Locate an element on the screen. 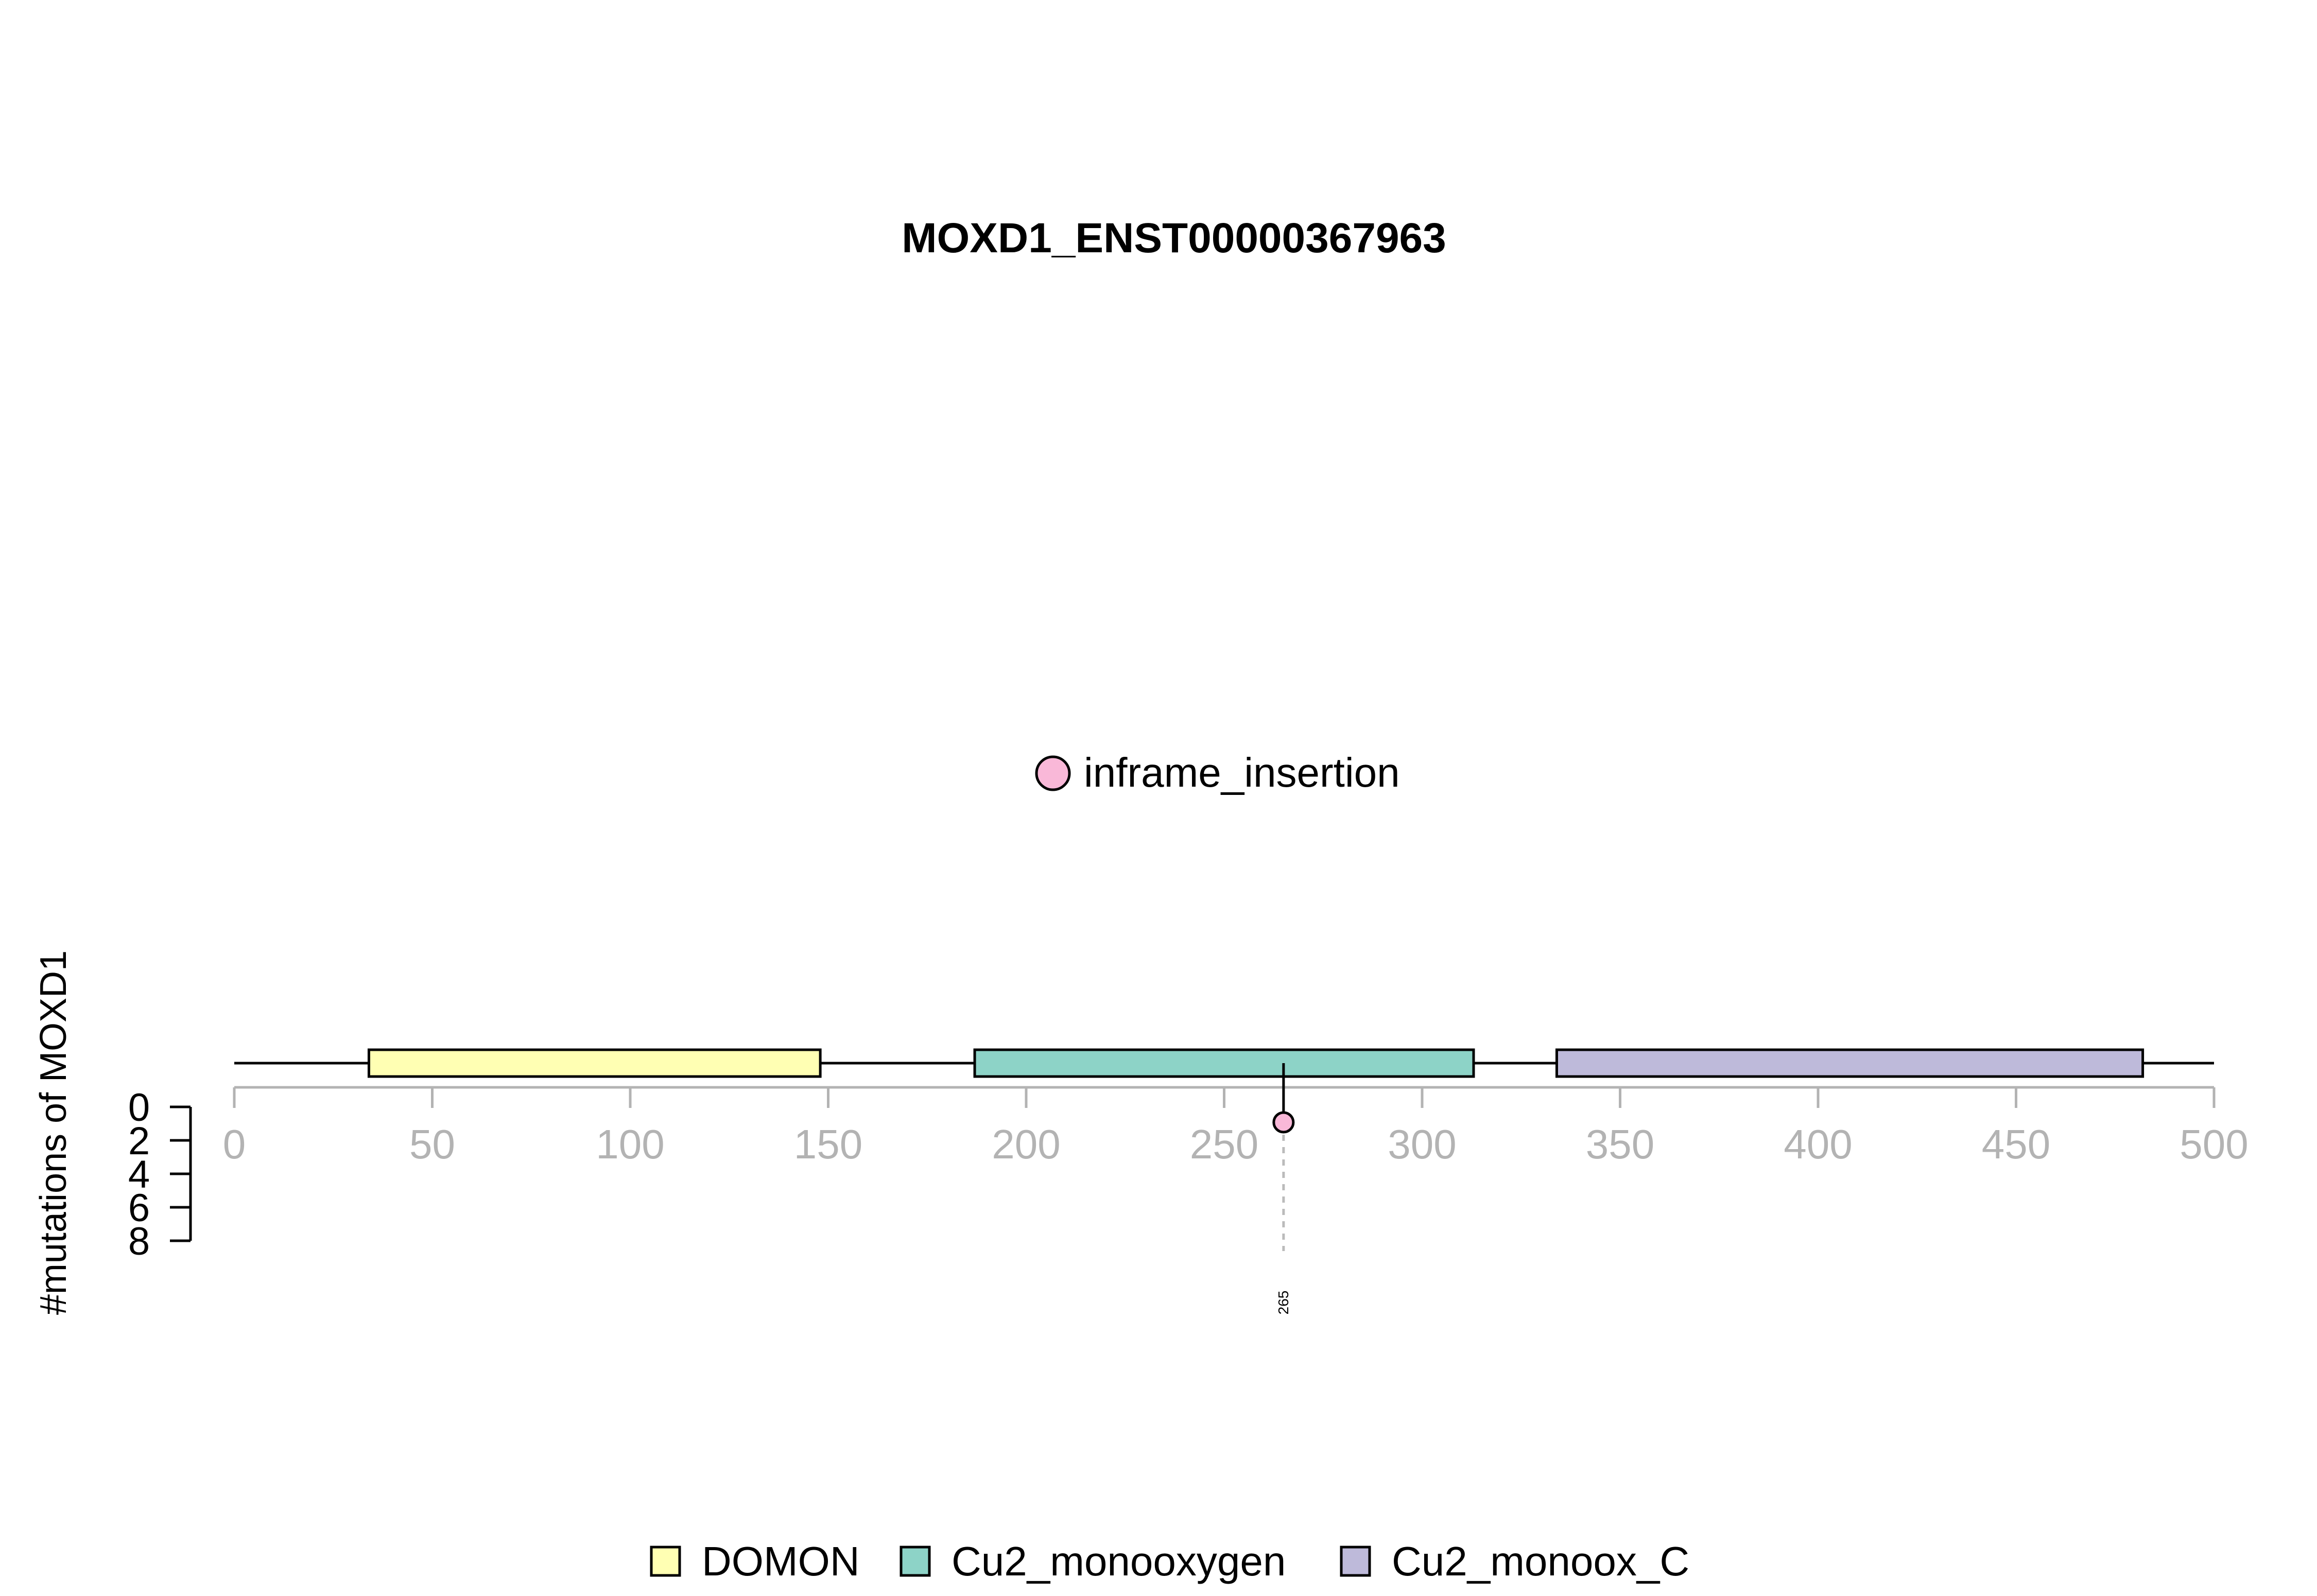 The height and width of the screenshot is (1596, 2317). x-axis: 0 50 100 150 200 250 300 350 400 450 500 is located at coordinates (1236, 1126).